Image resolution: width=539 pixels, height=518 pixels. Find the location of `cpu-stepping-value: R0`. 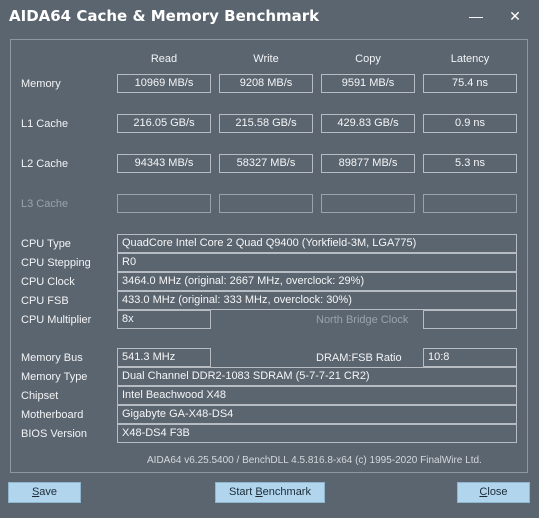

cpu-stepping-value: R0 is located at coordinates (317, 262).